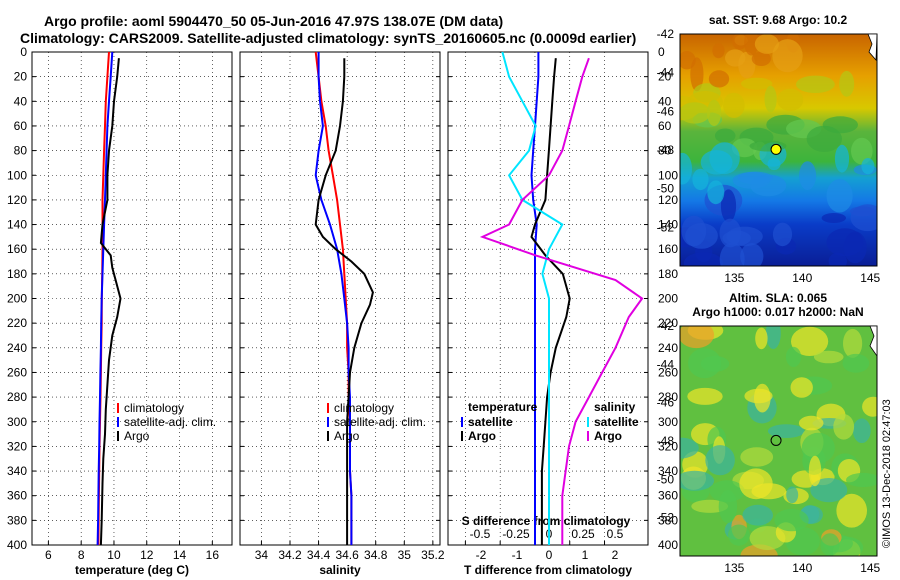 The width and height of the screenshot is (900, 580). I want to click on x-tick-label: 34.4, so click(319, 555).